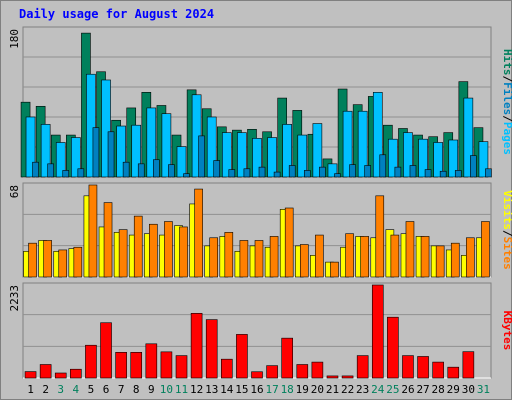 The width and height of the screenshot is (512, 401). Describe the element at coordinates (422, 389) in the screenshot. I see `x-tick-label-day-27: 27` at that location.